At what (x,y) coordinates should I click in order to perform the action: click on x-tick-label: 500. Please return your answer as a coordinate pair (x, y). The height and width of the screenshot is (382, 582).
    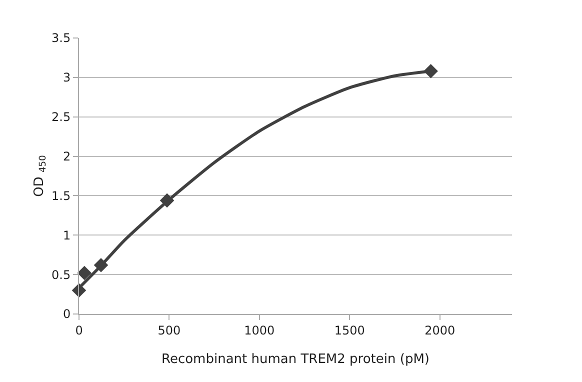
    Looking at the image, I should click on (169, 330).